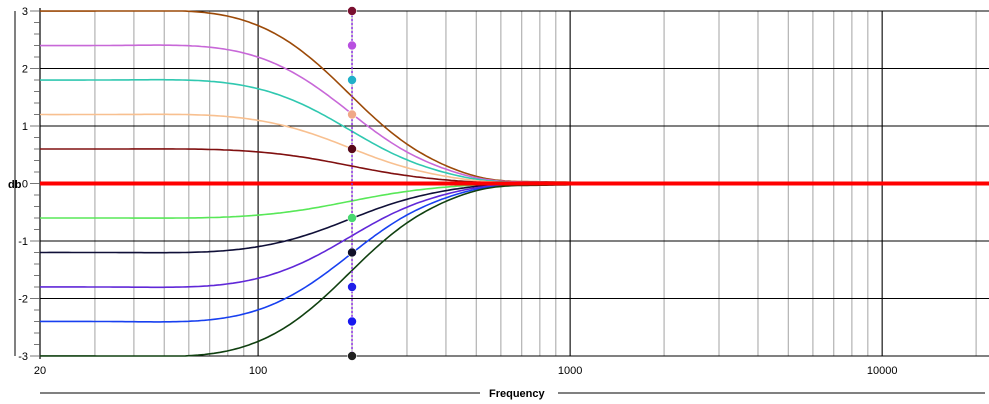  Describe the element at coordinates (23, 300) in the screenshot. I see `y-tick-label: -2` at that location.